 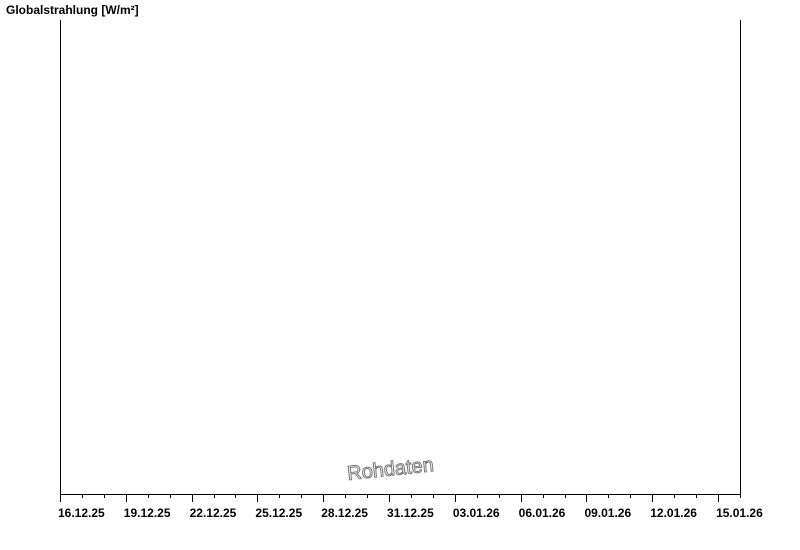 I want to click on x-tick-label: 15.01.26, so click(x=739, y=513).